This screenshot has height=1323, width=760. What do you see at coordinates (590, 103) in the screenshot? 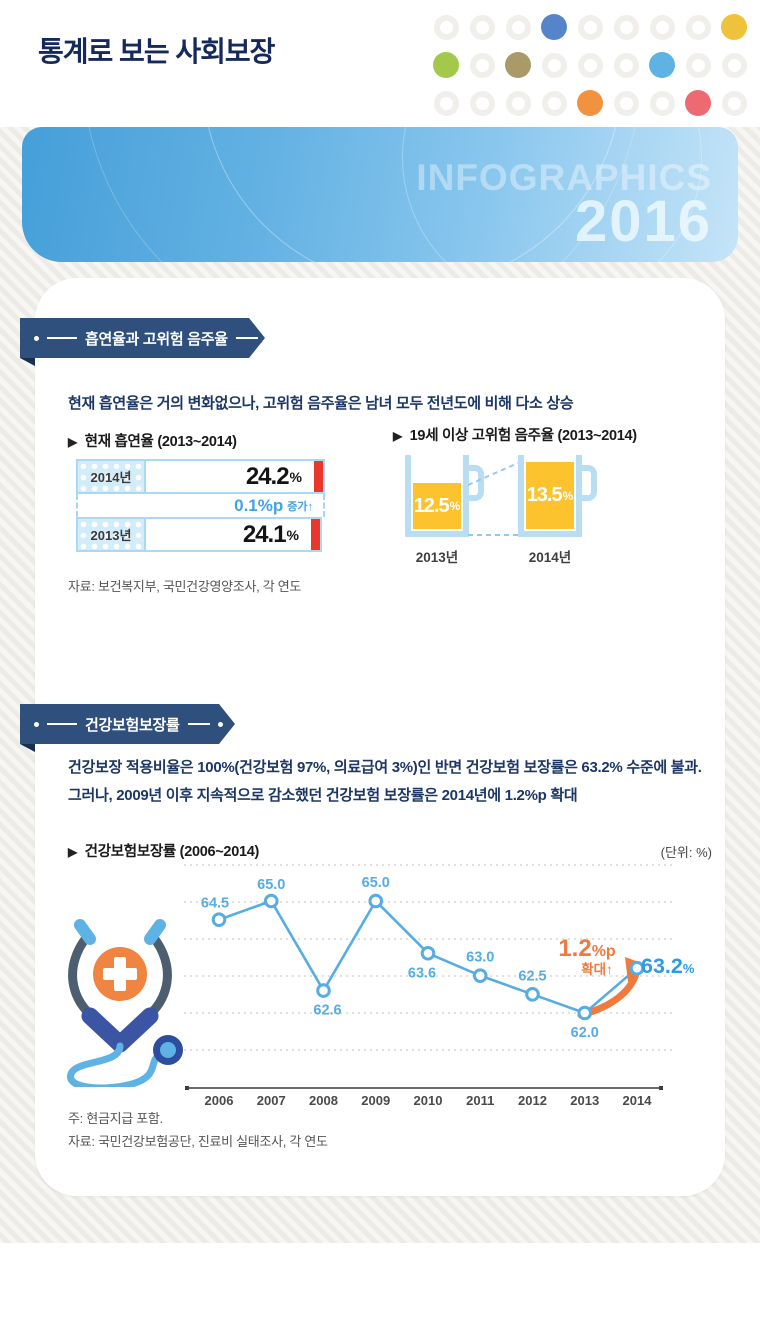
I see `orange-dot` at bounding box center [590, 103].